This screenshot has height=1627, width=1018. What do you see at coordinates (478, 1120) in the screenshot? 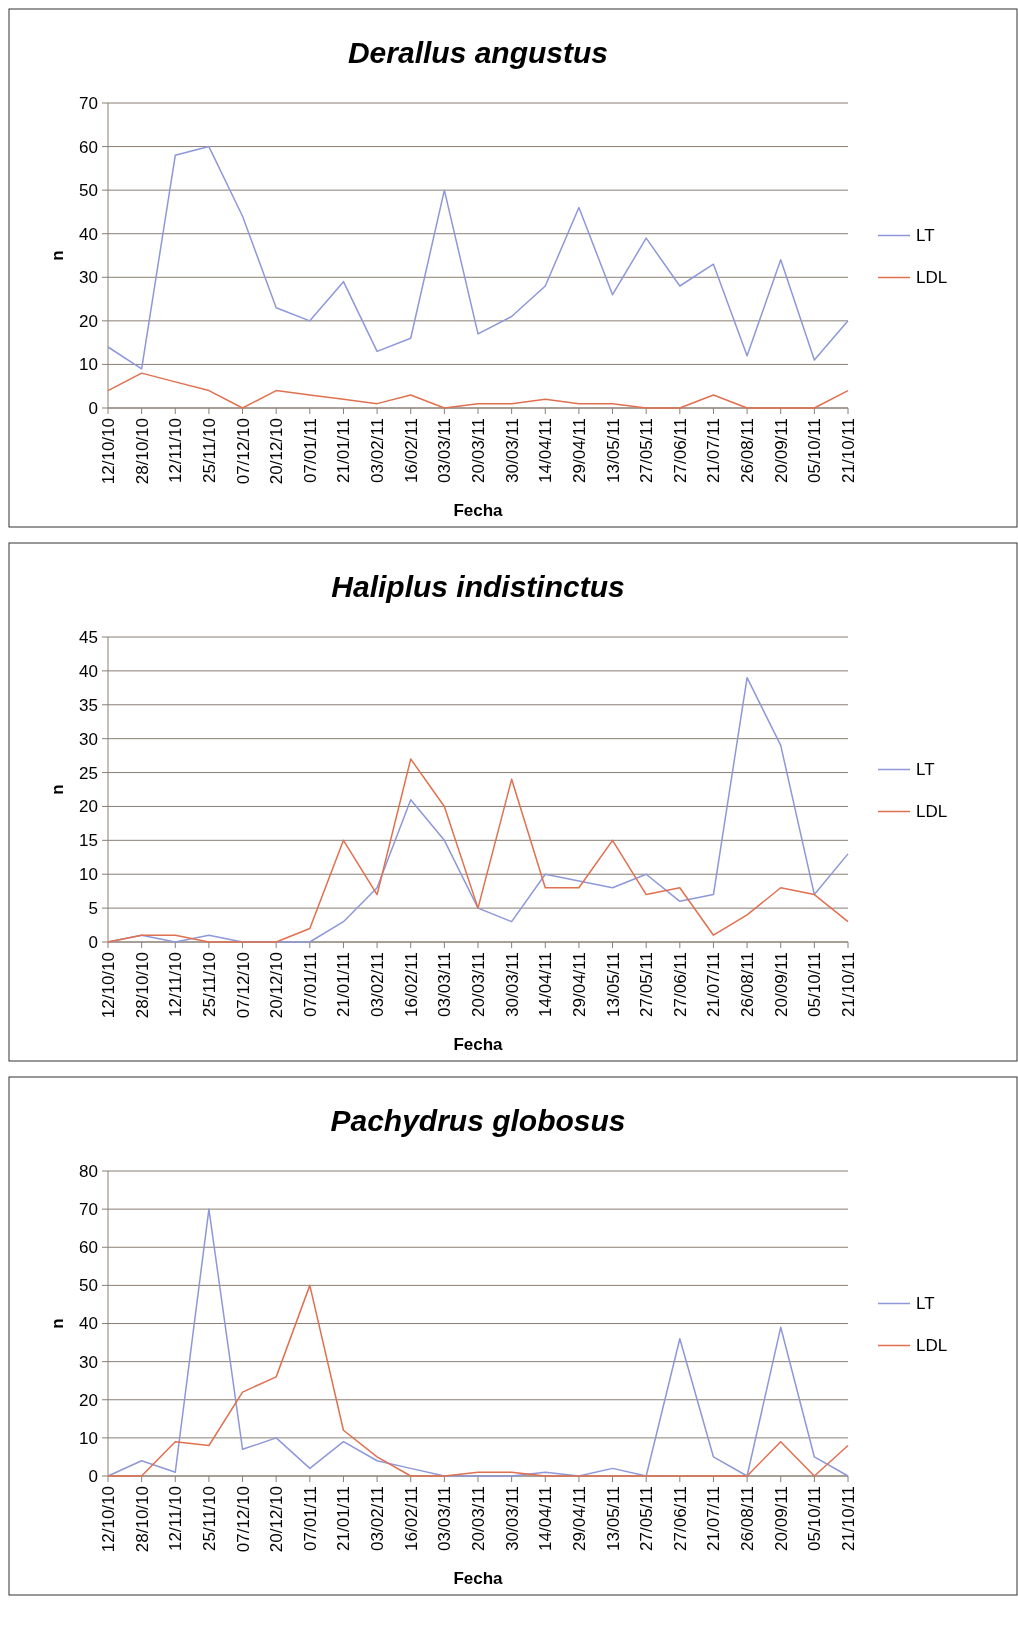
I see `chart-title: Pachydrus globosus` at bounding box center [478, 1120].